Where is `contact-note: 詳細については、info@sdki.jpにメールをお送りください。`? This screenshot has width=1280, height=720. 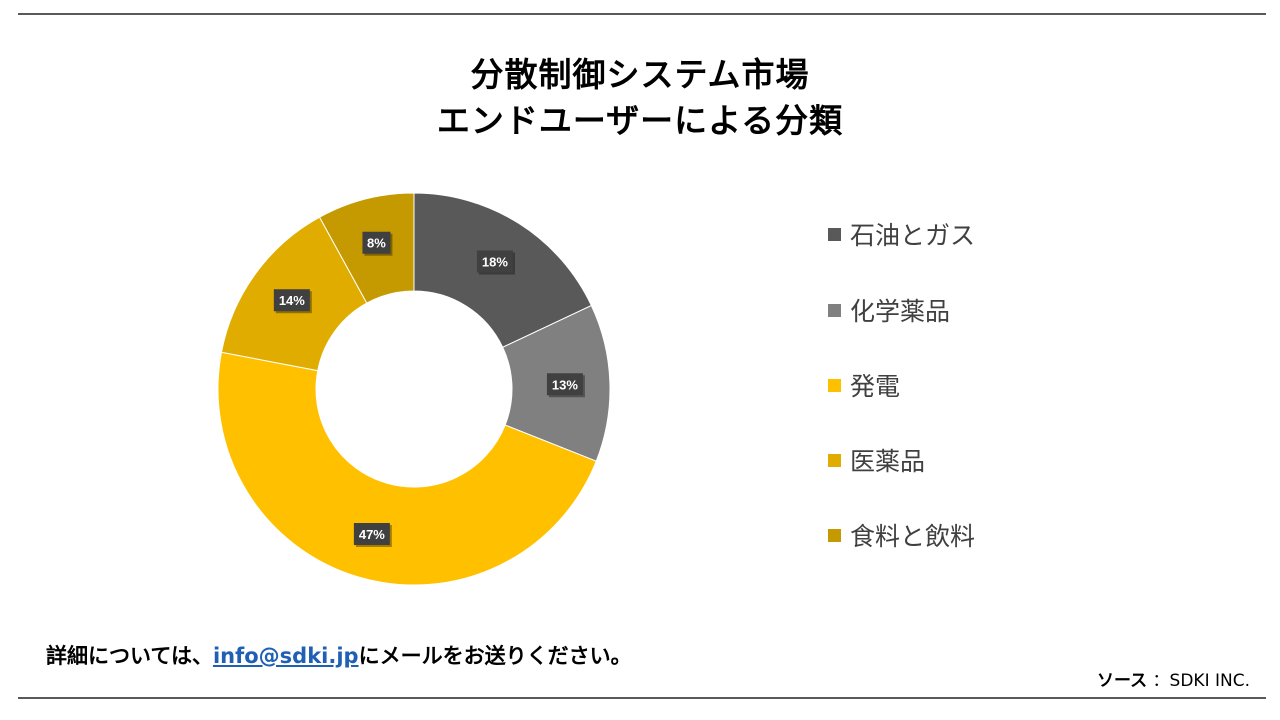
contact-note: 詳細については、info@sdki.jpにメールをお送りください。 is located at coordinates (339, 655).